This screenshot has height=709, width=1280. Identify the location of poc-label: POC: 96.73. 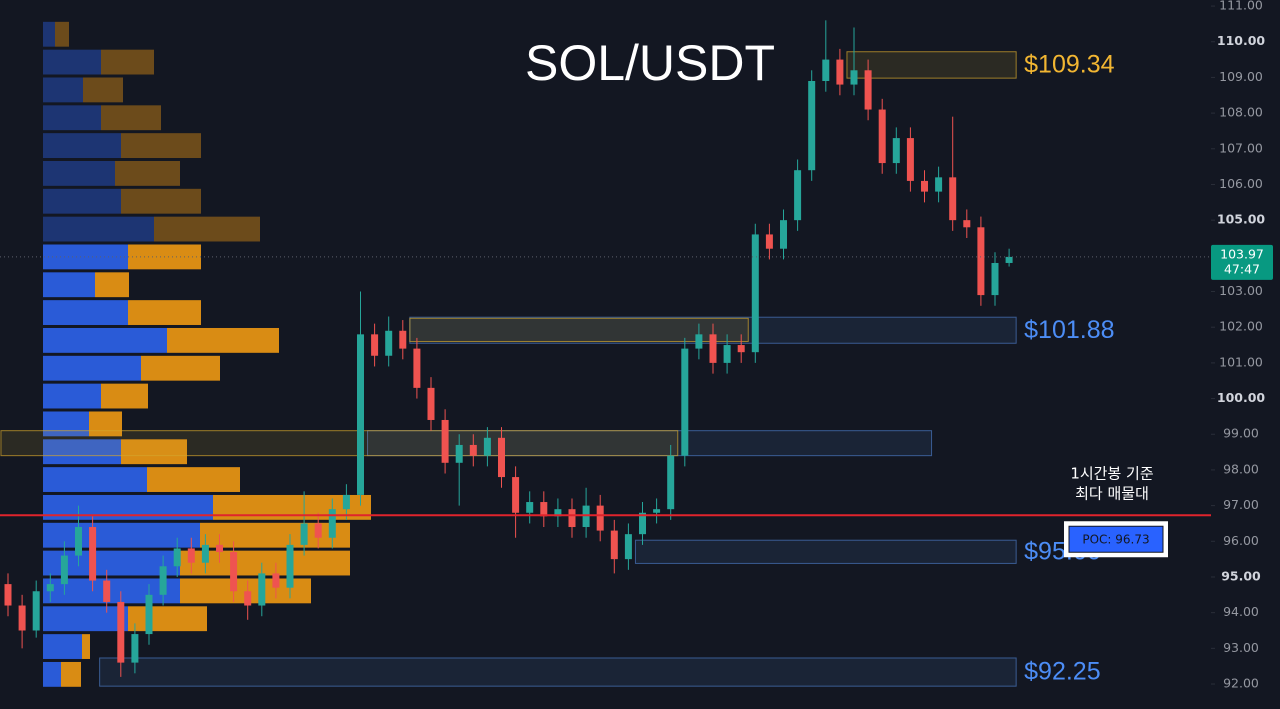
(1115, 540).